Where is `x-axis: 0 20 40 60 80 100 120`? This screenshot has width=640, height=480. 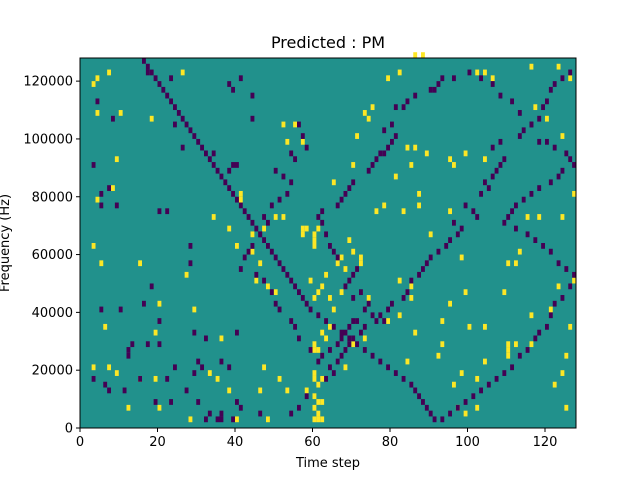 x-axis: 0 20 40 60 80 100 120 is located at coordinates (316, 439).